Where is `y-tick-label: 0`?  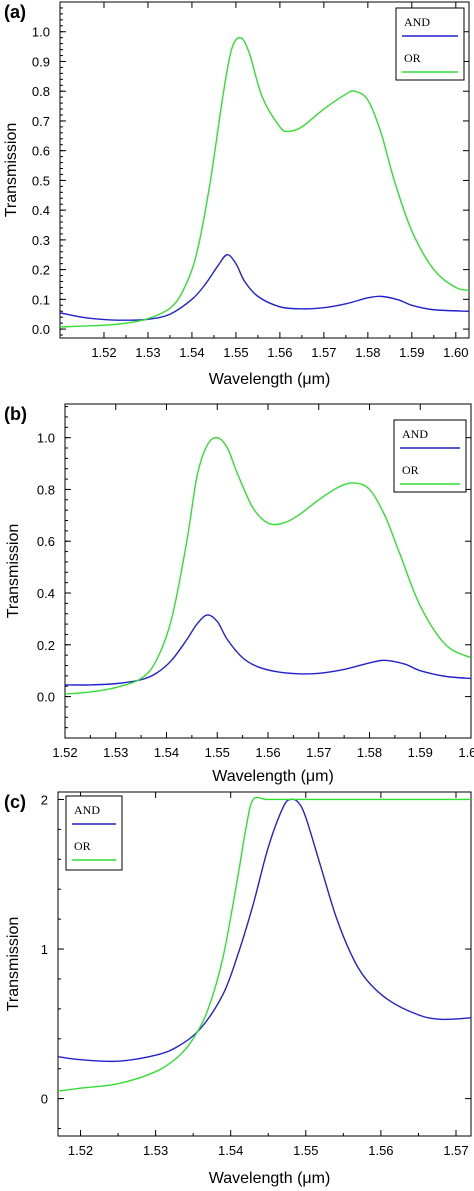 y-tick-label: 0 is located at coordinates (44, 1099).